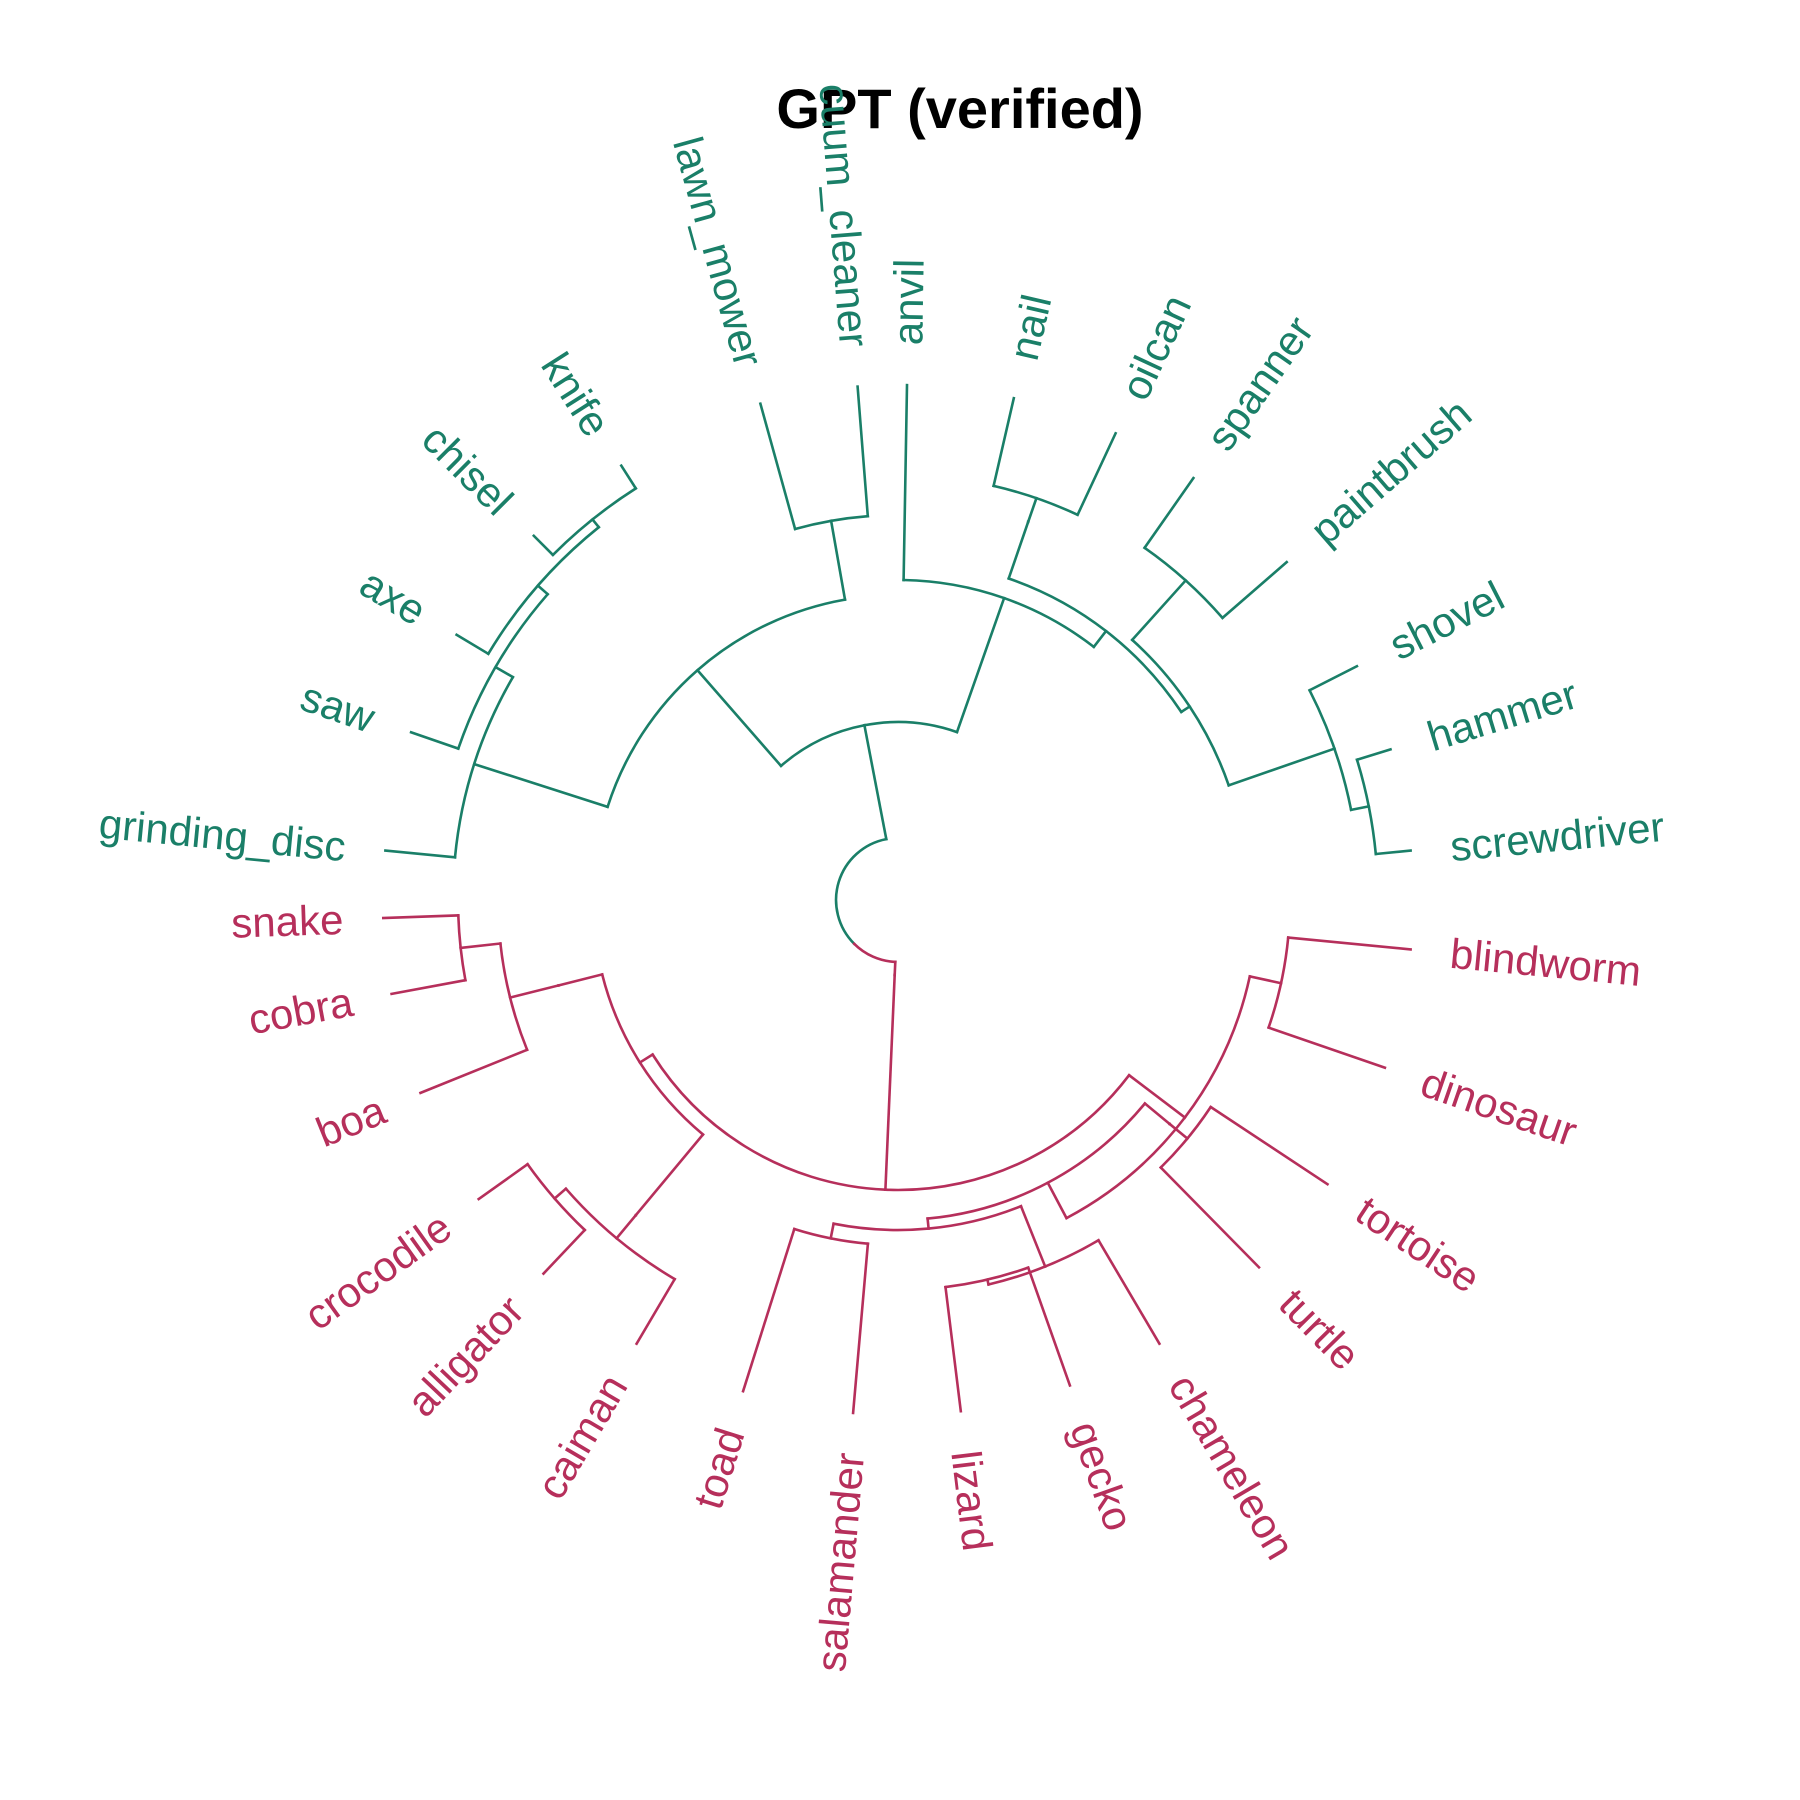  Describe the element at coordinates (1102, 1475) in the screenshot. I see `leaf-label-gecko: gecko` at that location.